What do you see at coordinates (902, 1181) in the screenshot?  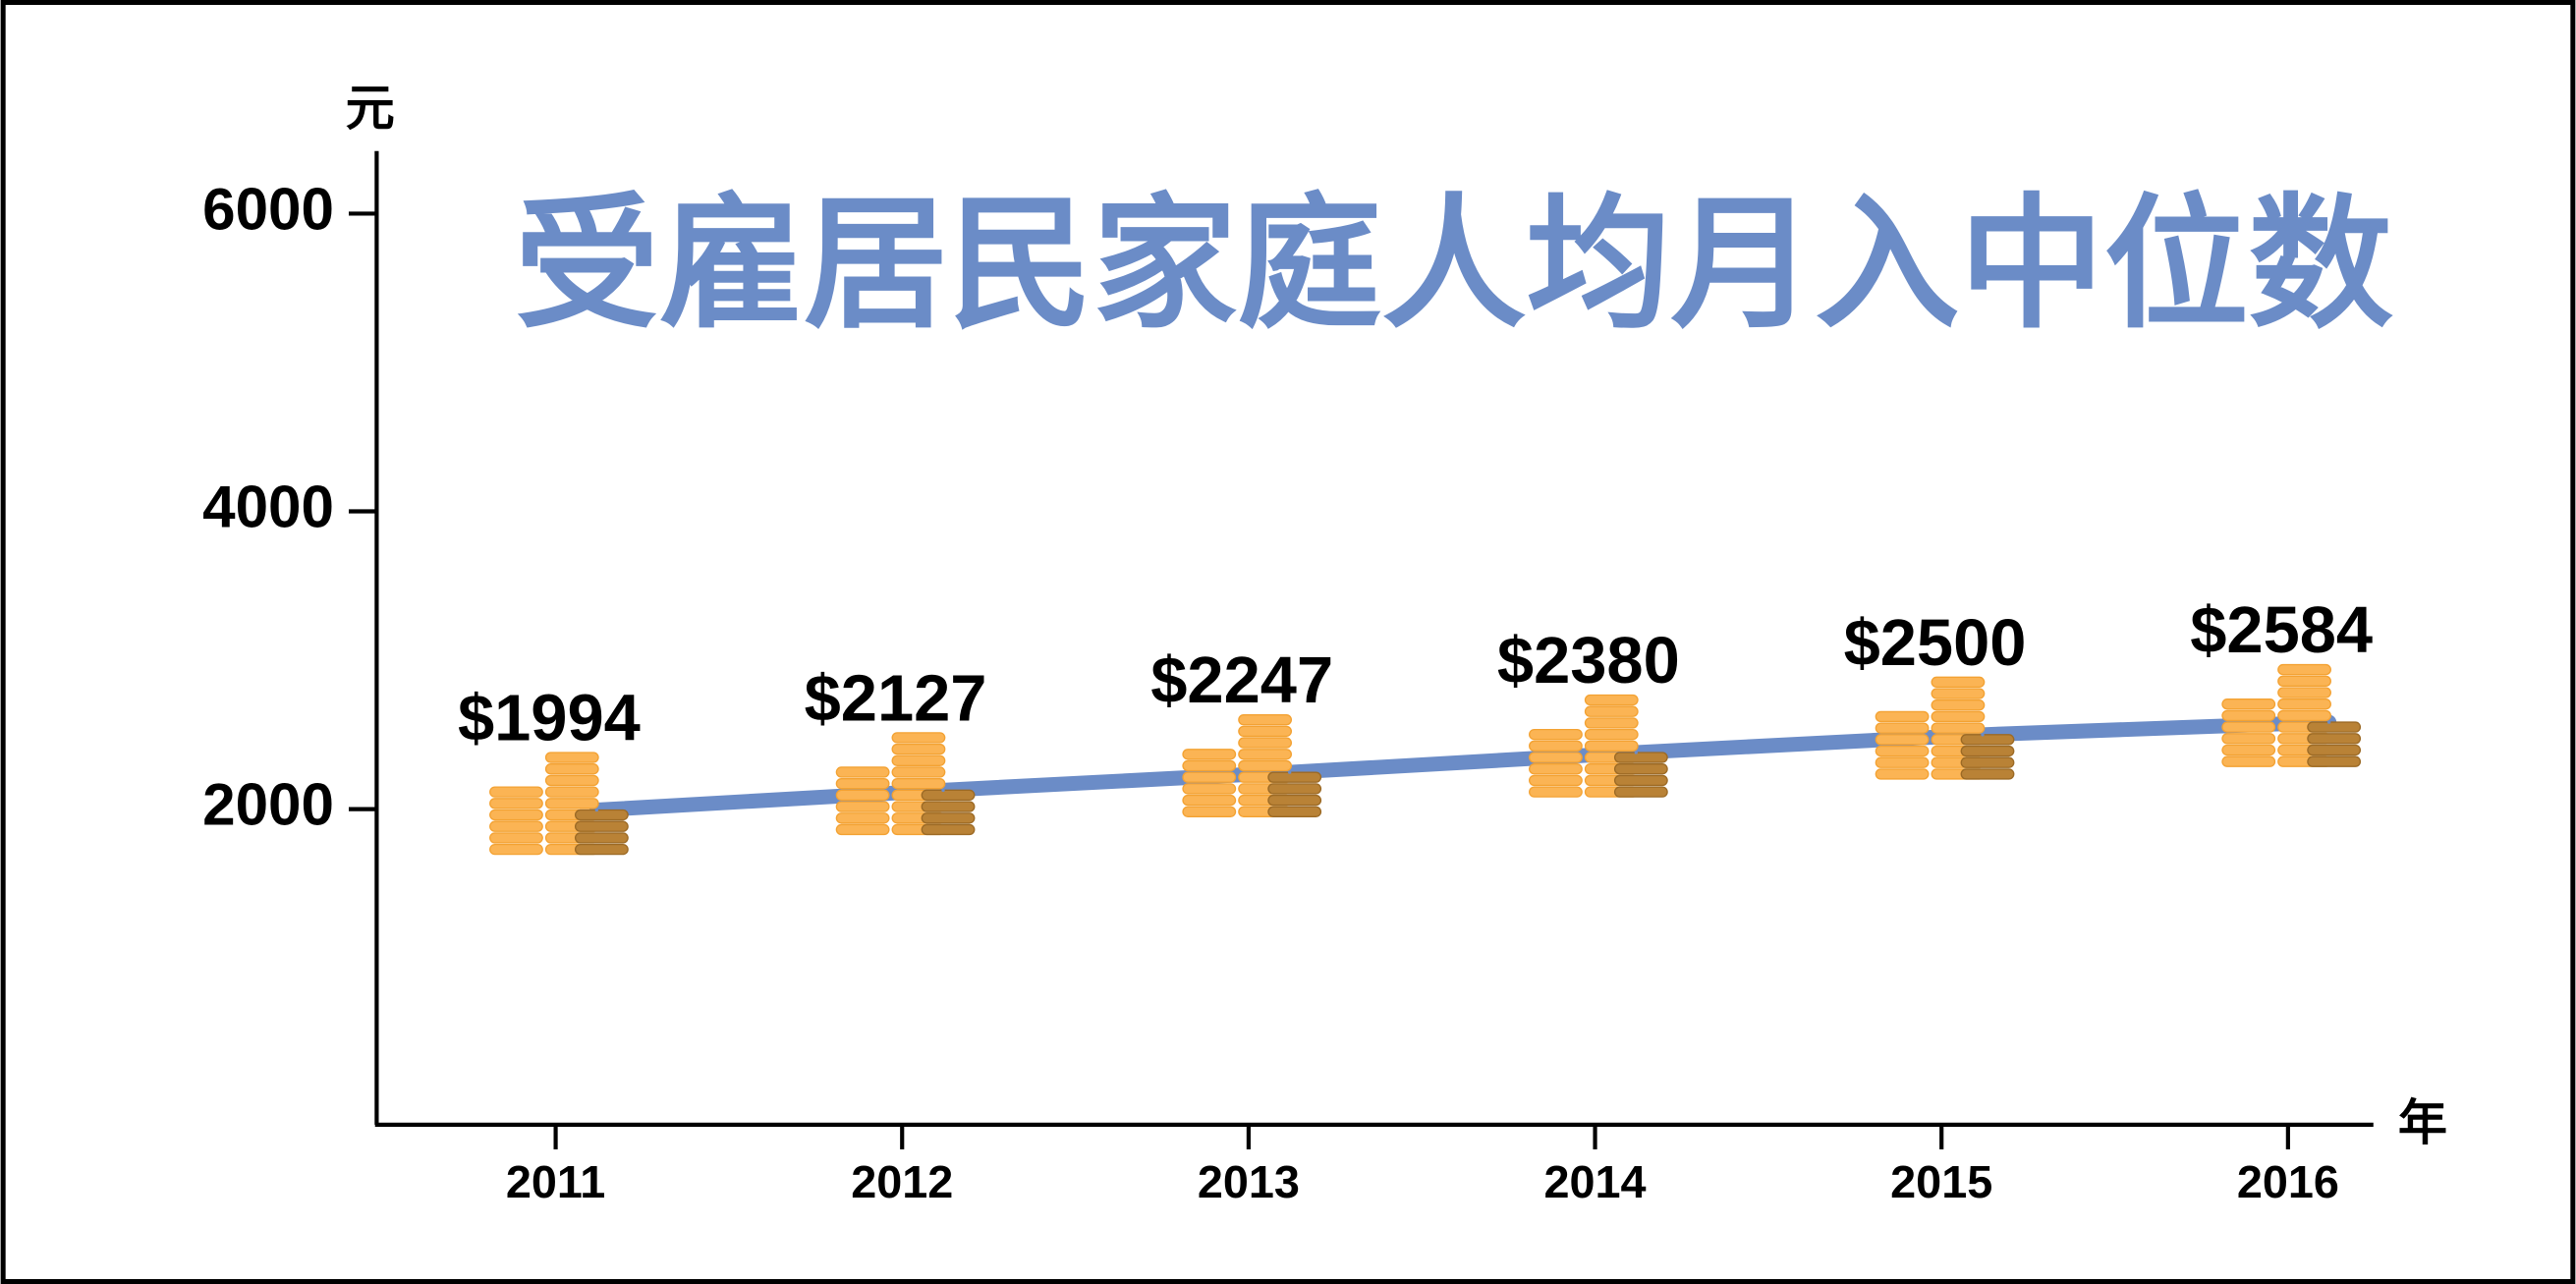 I see `x-tick-label: 2012` at bounding box center [902, 1181].